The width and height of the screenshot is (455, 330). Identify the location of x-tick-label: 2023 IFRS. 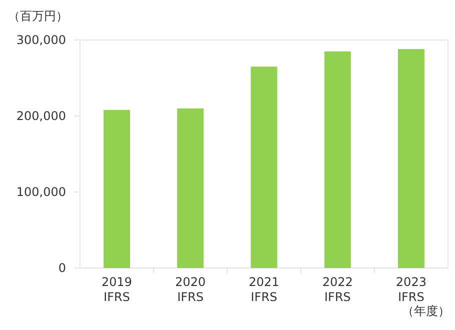
(411, 289).